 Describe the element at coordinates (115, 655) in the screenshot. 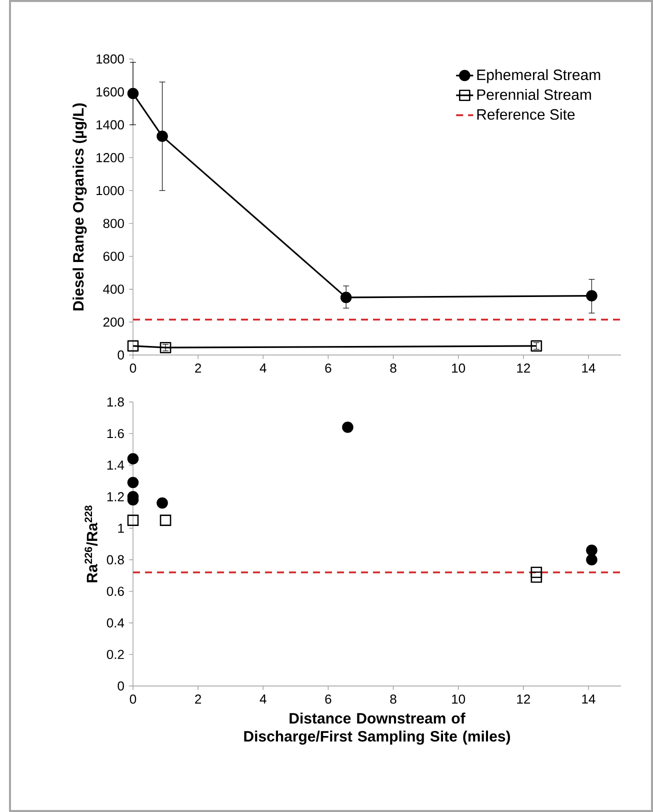

I see `y-tick-label: 0.2` at that location.